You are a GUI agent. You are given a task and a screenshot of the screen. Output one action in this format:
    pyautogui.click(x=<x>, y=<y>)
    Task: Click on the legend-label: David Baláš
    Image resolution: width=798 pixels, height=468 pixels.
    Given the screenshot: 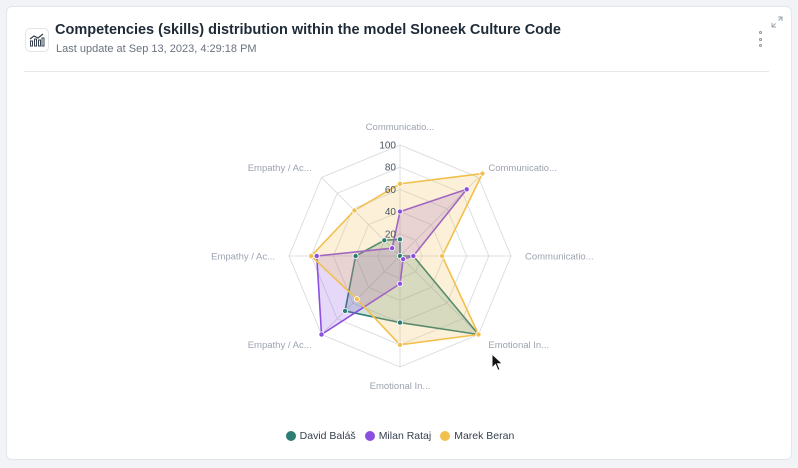 What is the action you would take?
    pyautogui.click(x=327, y=436)
    